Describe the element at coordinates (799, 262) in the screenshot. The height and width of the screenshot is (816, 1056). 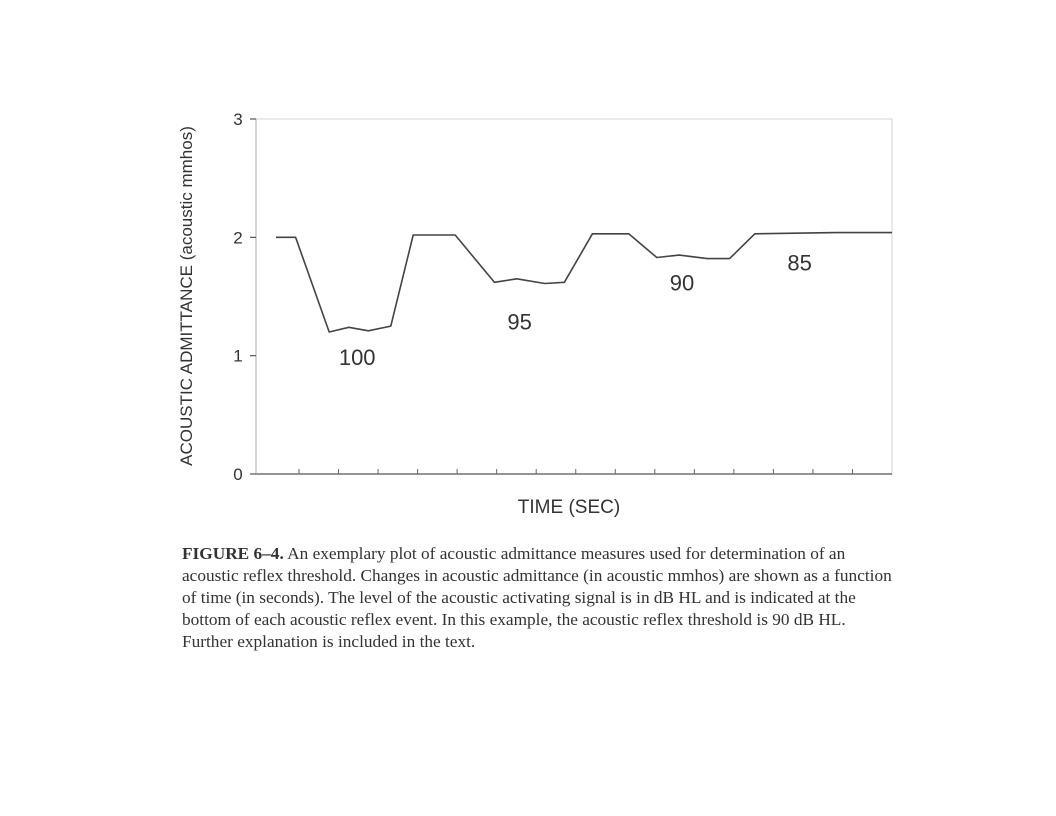
I see `level-annotation: 85` at that location.